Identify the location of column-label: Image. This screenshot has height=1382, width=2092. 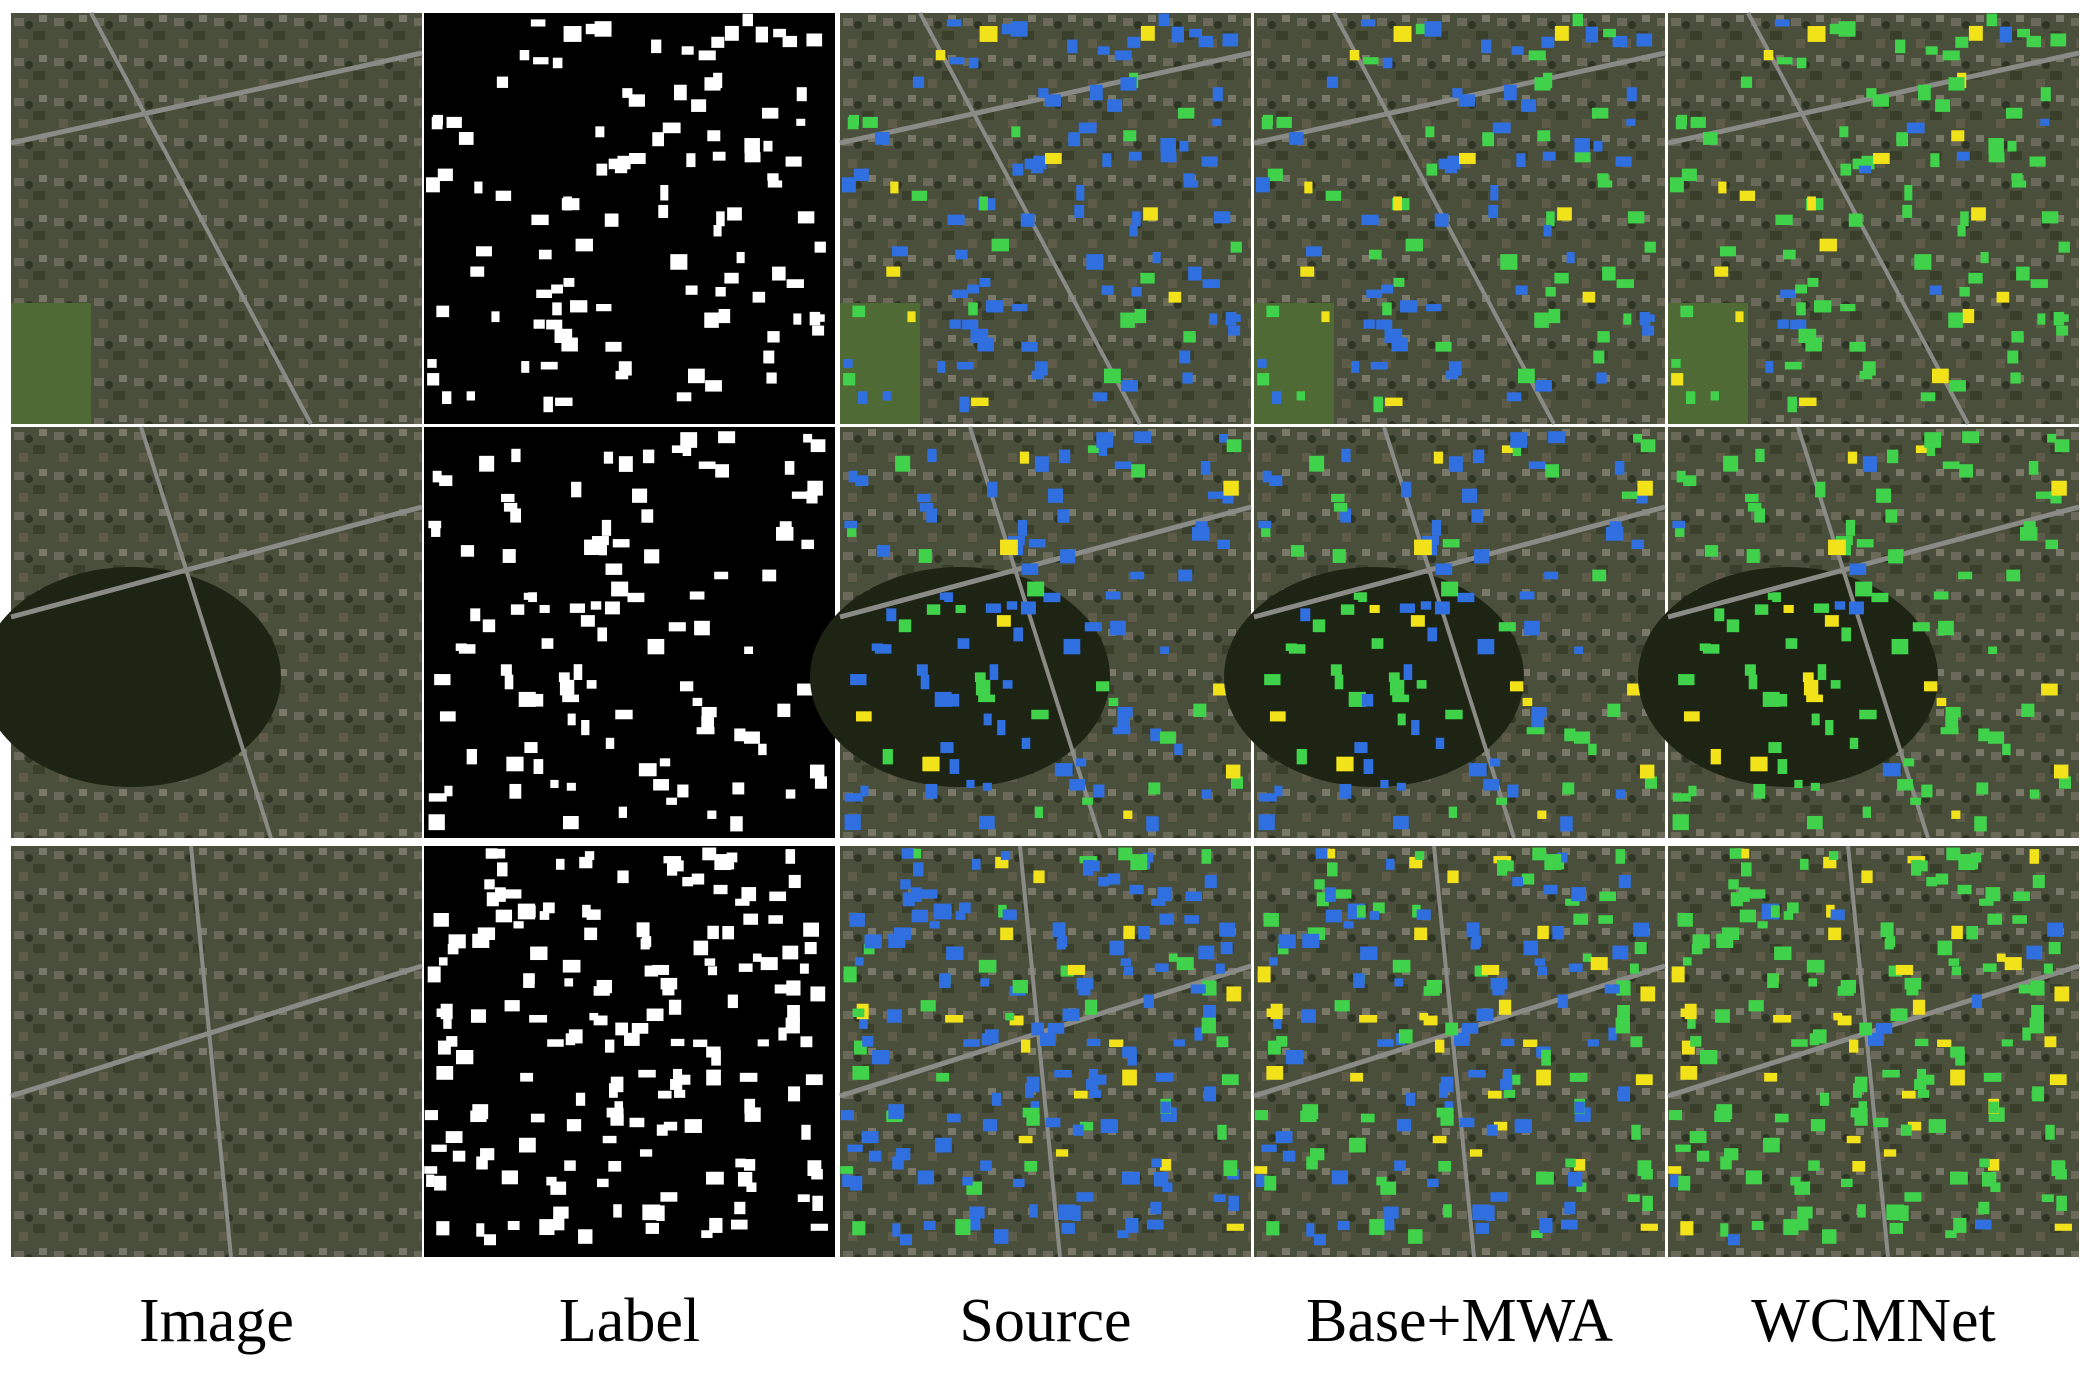
(216, 1321).